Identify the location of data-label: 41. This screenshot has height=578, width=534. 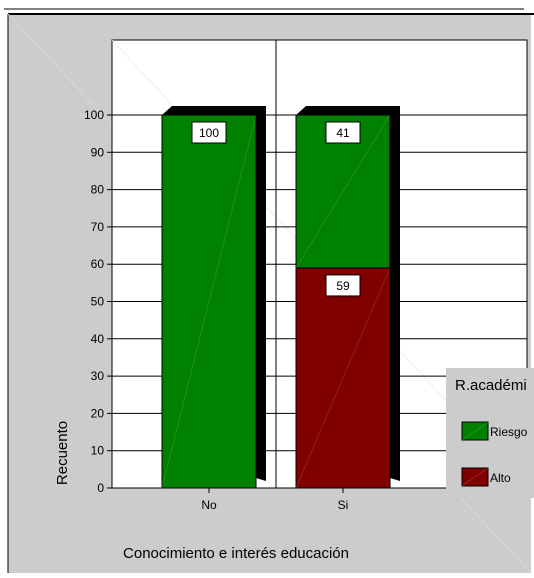
(343, 133).